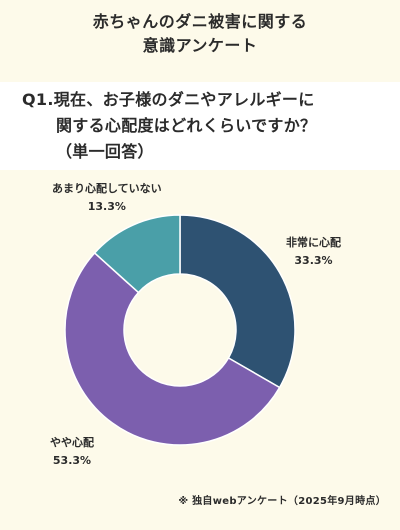  Describe the element at coordinates (313, 260) in the screenshot. I see `slice-label-very-worried-value: 33.3%` at that location.